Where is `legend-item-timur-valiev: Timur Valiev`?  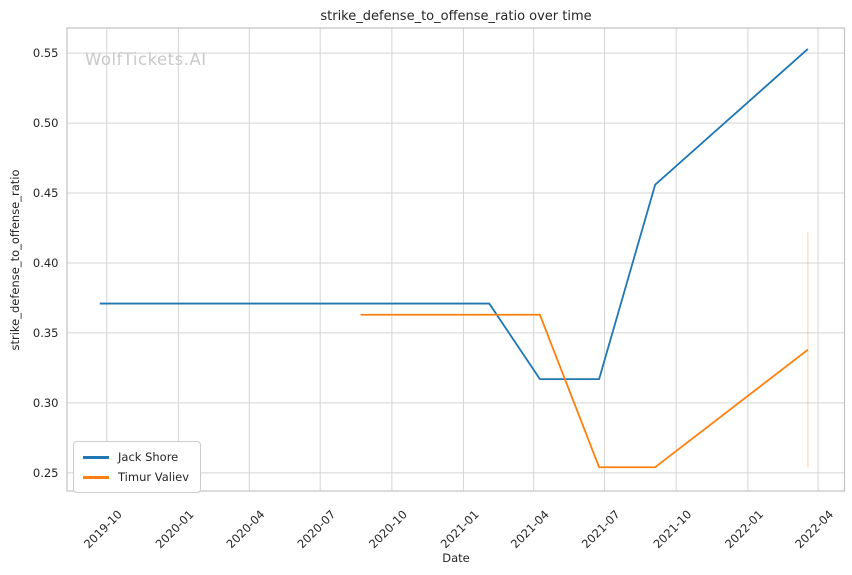
legend-item-timur-valiev: Timur Valiev is located at coordinates (136, 477).